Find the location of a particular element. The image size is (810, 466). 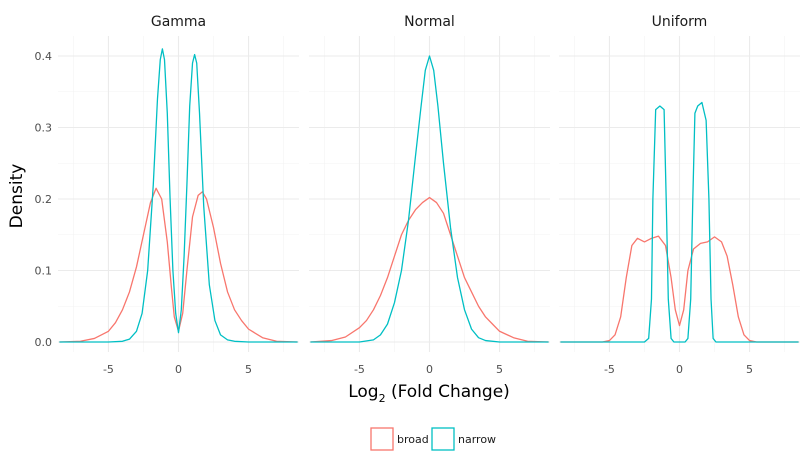

legend-key-narrow is located at coordinates (443, 439).